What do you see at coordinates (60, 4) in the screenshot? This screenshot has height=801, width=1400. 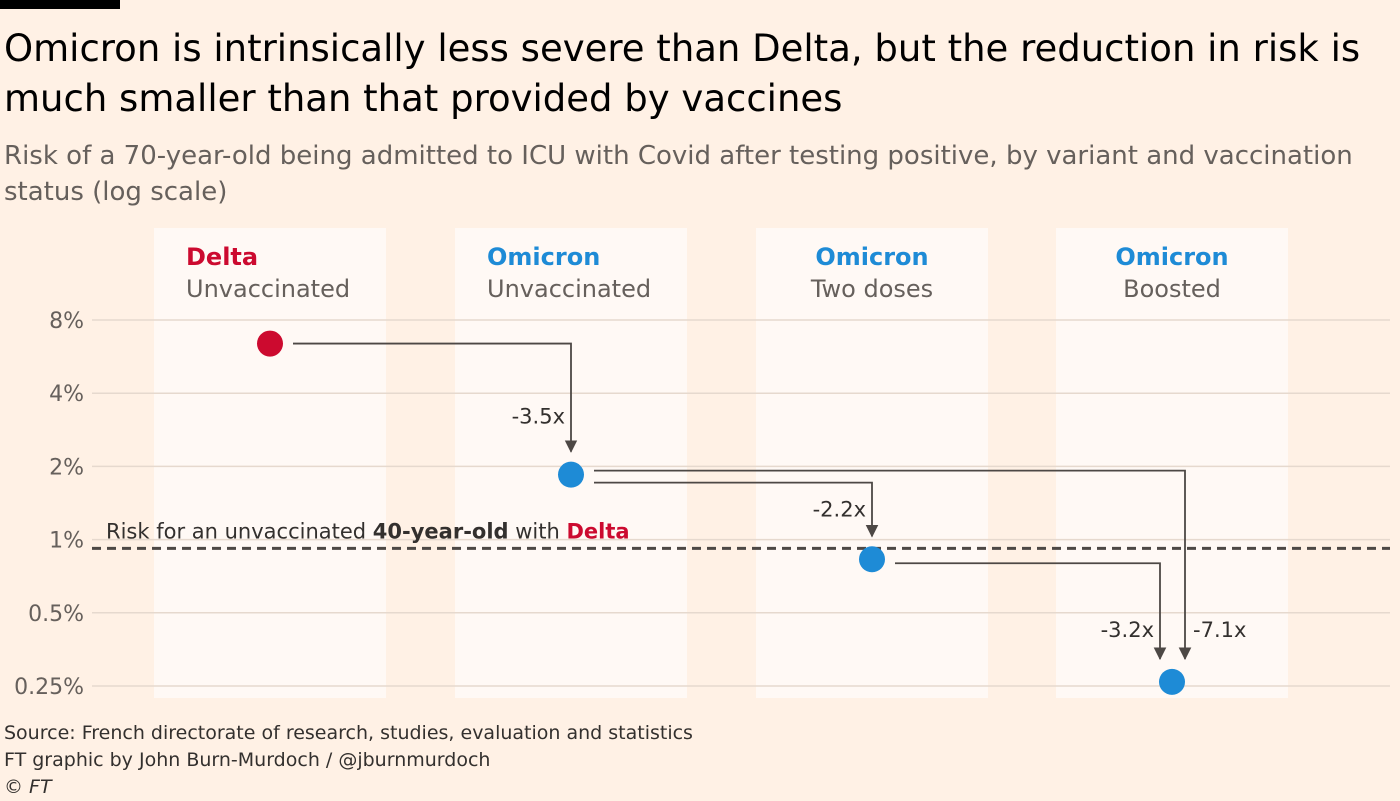 I see `ft-brand-bar` at bounding box center [60, 4].